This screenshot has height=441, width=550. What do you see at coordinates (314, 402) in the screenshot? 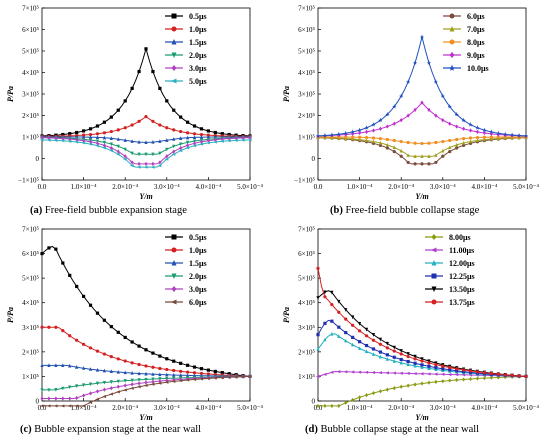
I see `y-tick-label: 0` at bounding box center [314, 402].